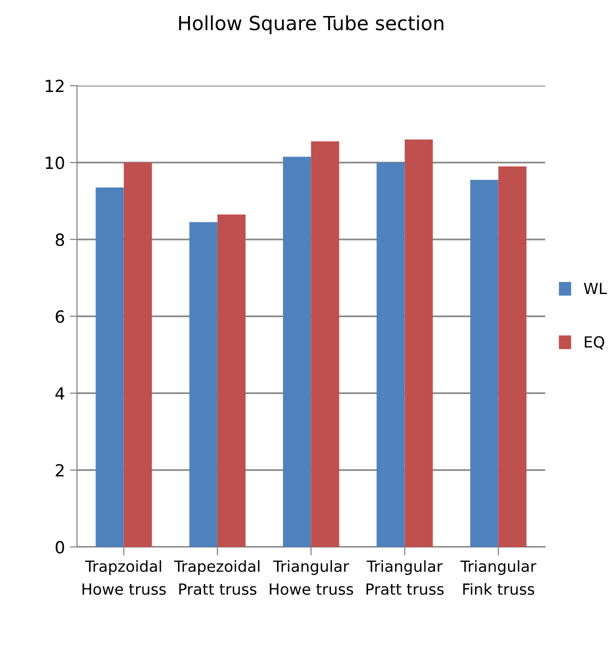 The image size is (616, 659). Describe the element at coordinates (55, 163) in the screenshot. I see `y-tick-label: 10` at that location.